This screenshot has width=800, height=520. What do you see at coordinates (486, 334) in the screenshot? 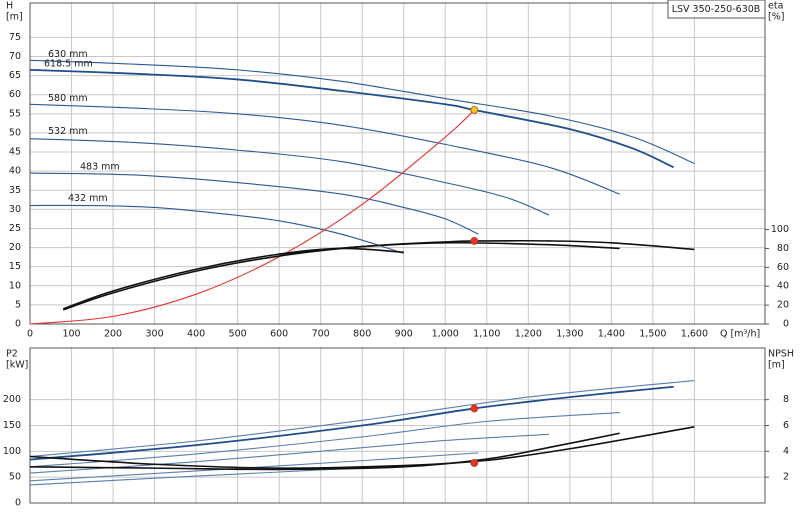
I see `x-tick-label: 1,100` at bounding box center [486, 334].